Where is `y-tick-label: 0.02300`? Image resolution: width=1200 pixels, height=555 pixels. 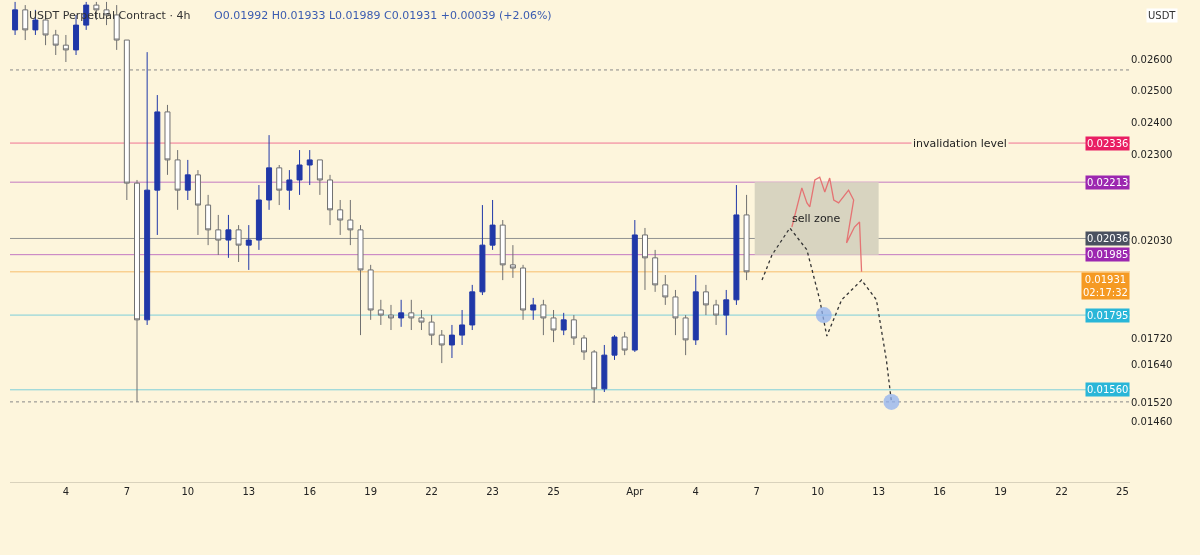 y-tick-label: 0.02300 is located at coordinates (1152, 155).